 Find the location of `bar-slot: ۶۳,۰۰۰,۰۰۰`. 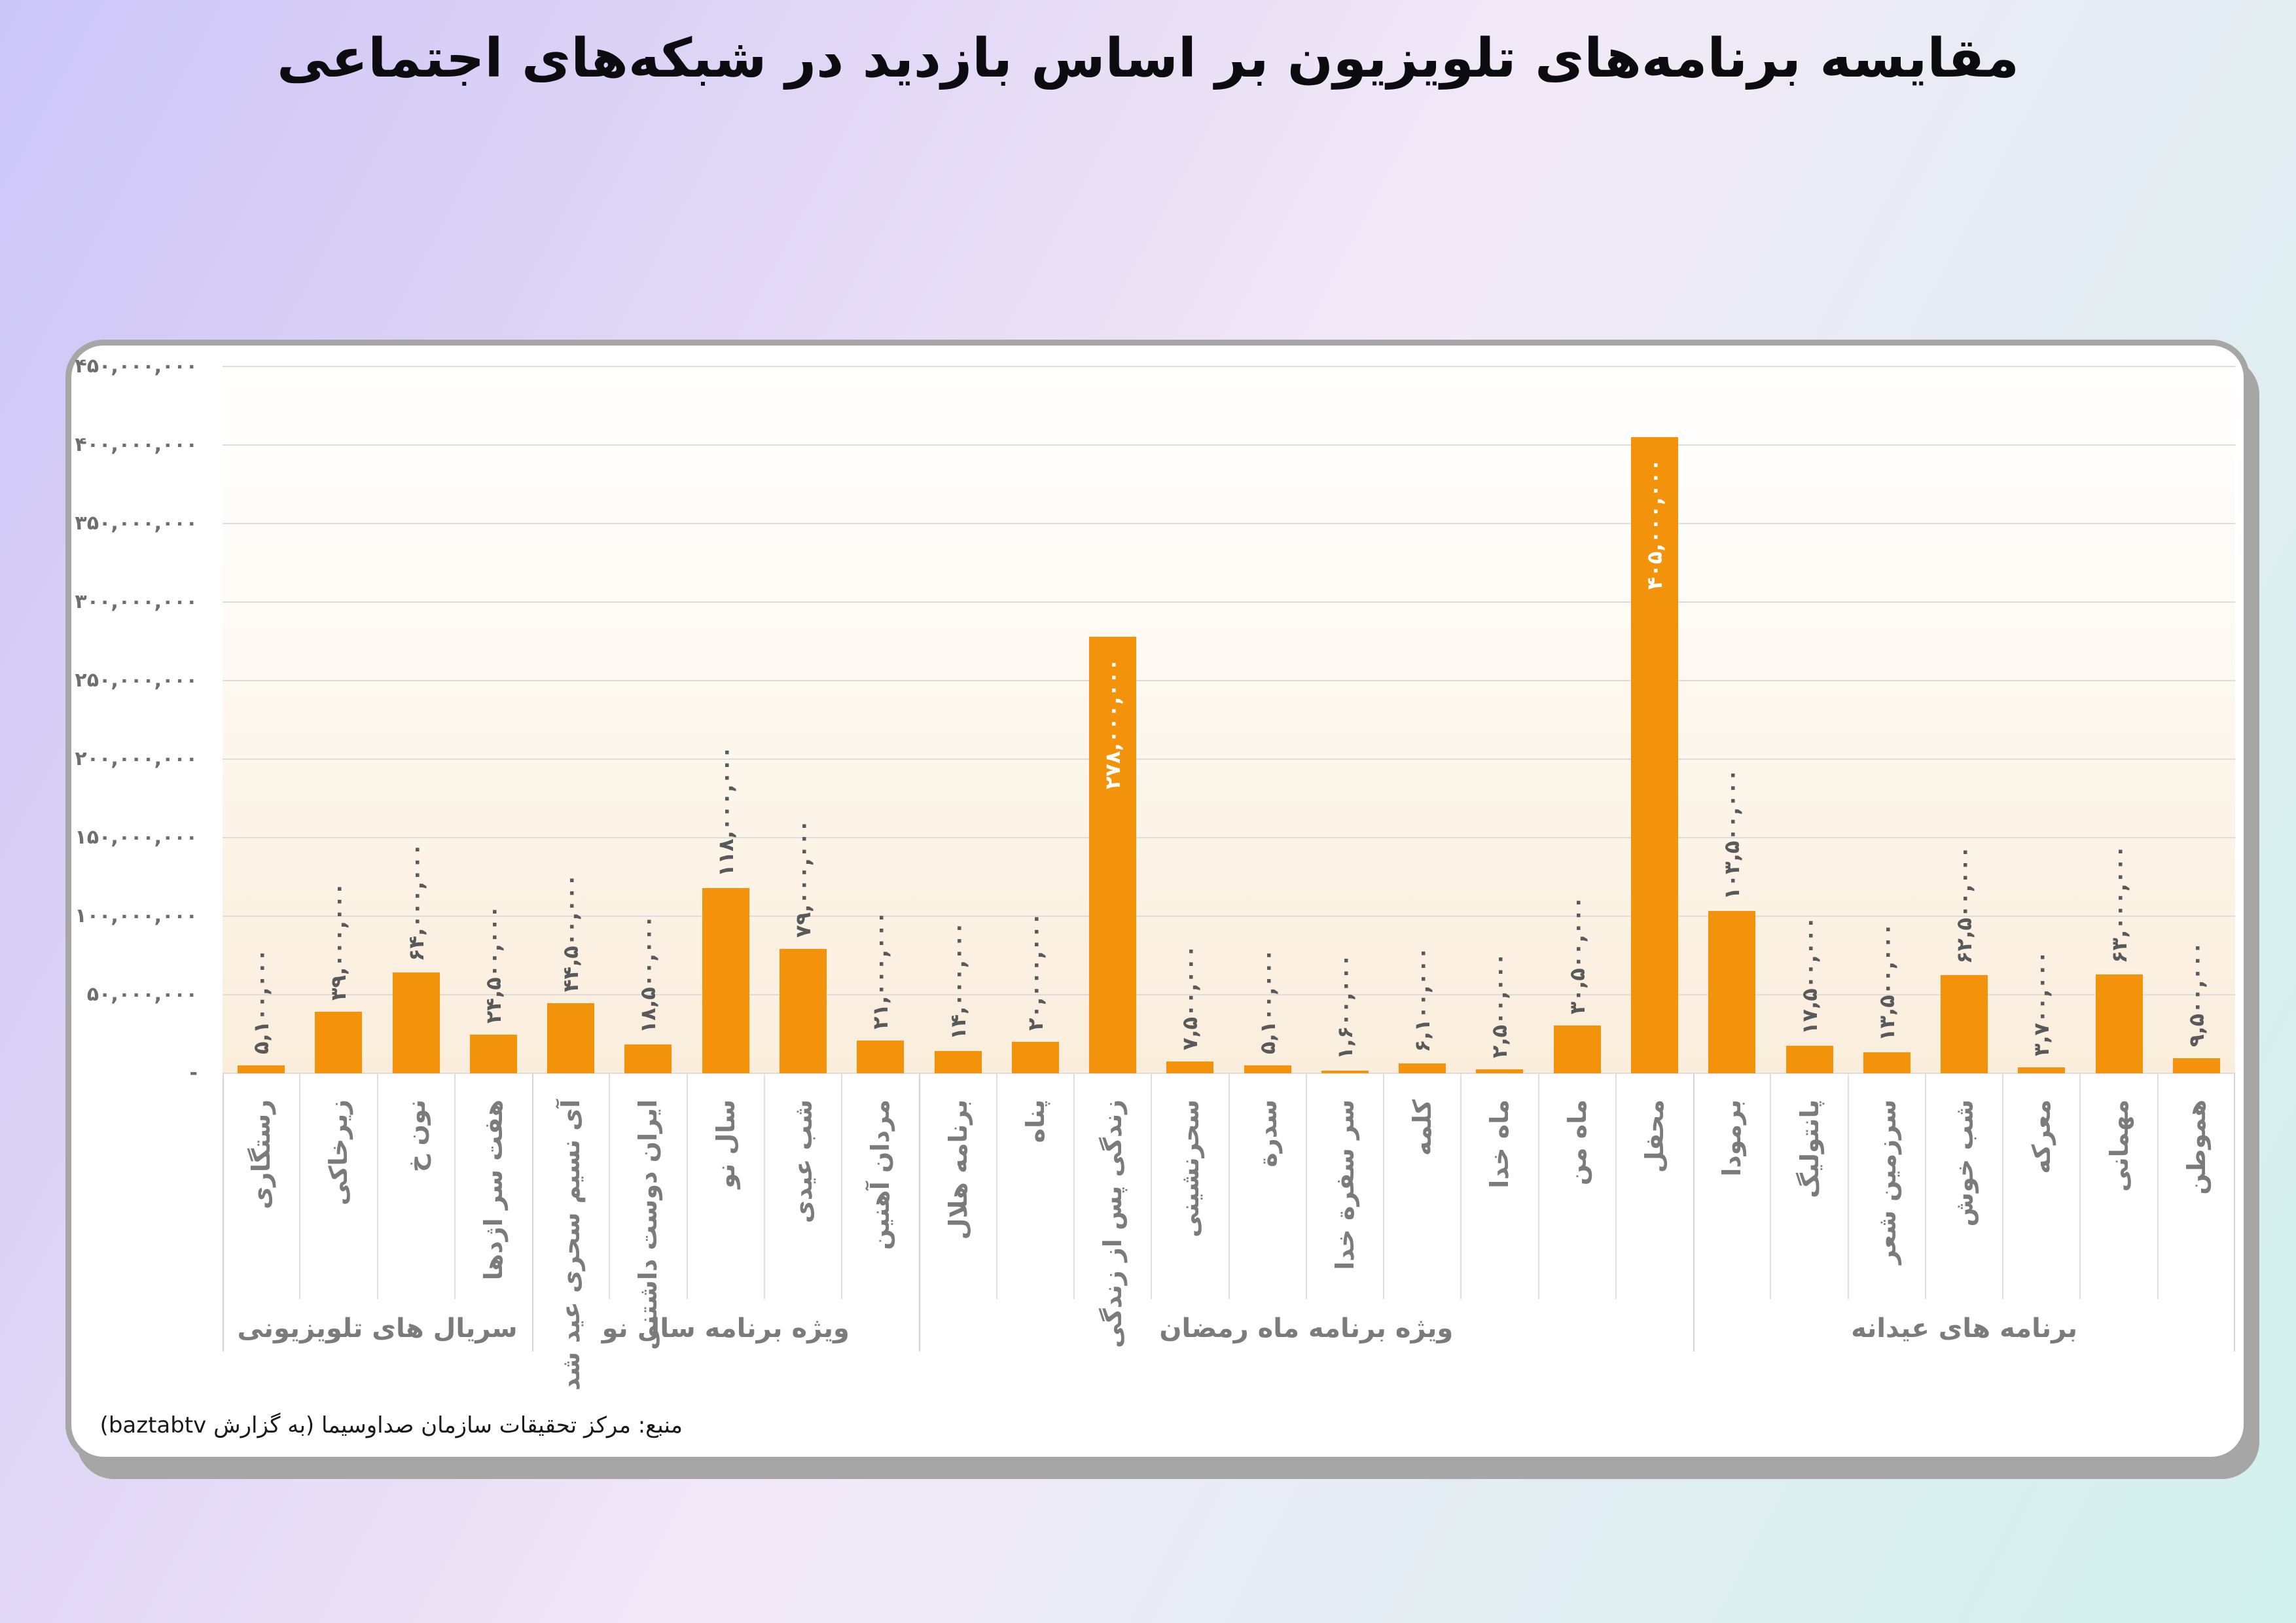

bar-slot: ۶۳,۰۰۰,۰۰۰ is located at coordinates (2118, 720).